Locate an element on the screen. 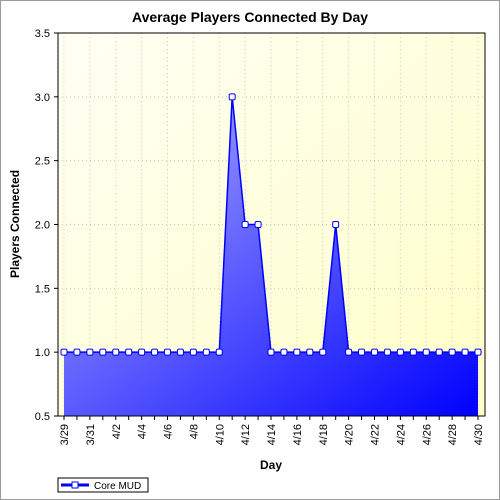 Image resolution: width=500 pixels, height=500 pixels. x-tick-label: 4/22 is located at coordinates (376, 434).